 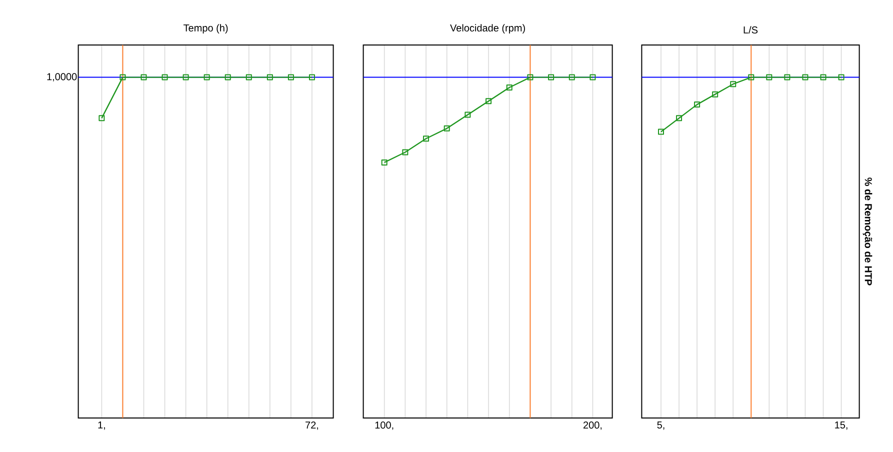 What do you see at coordinates (101, 426) in the screenshot?
I see `x-tick-label: 1,` at bounding box center [101, 426].